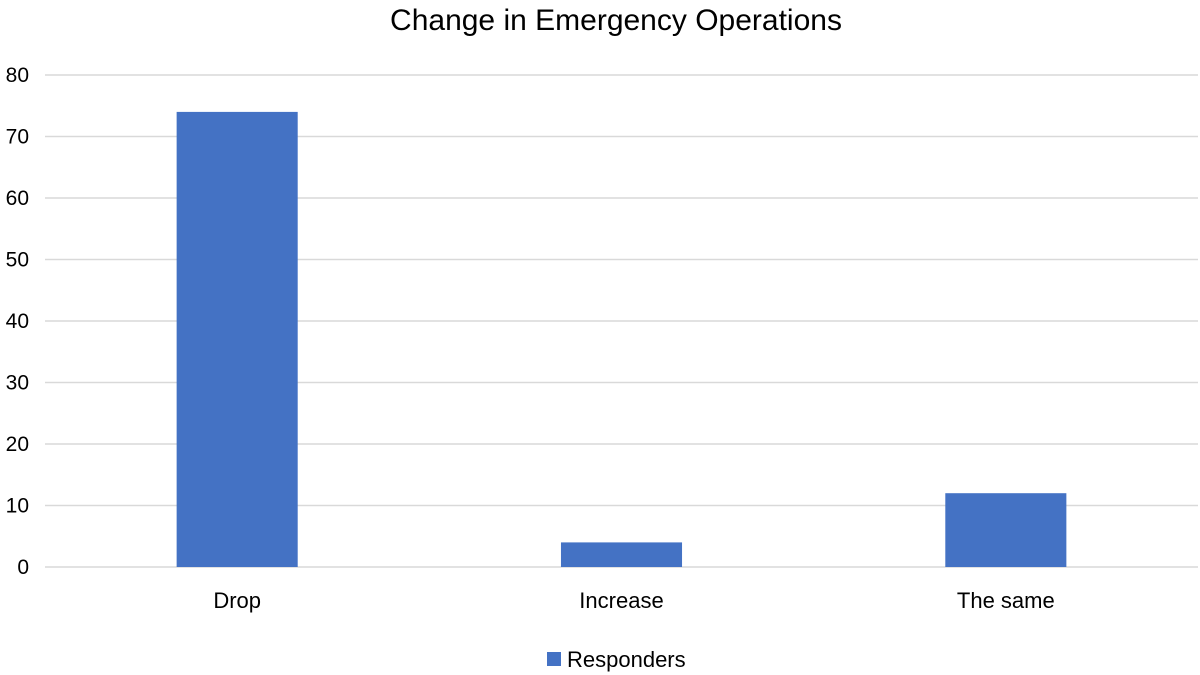 This screenshot has width=1200, height=675. Describe the element at coordinates (17, 198) in the screenshot. I see `y-tick-label: 60` at that location.